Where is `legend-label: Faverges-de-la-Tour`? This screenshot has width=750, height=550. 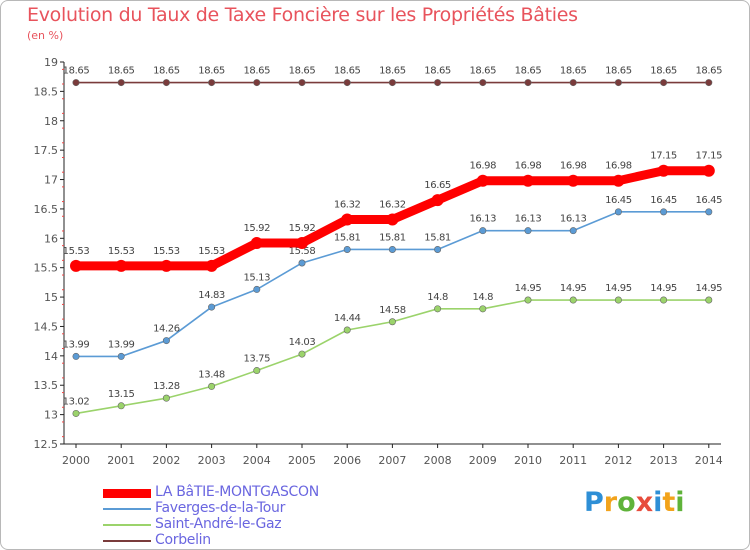 legend-label: Faverges-de-la-Tour is located at coordinates (220, 508).